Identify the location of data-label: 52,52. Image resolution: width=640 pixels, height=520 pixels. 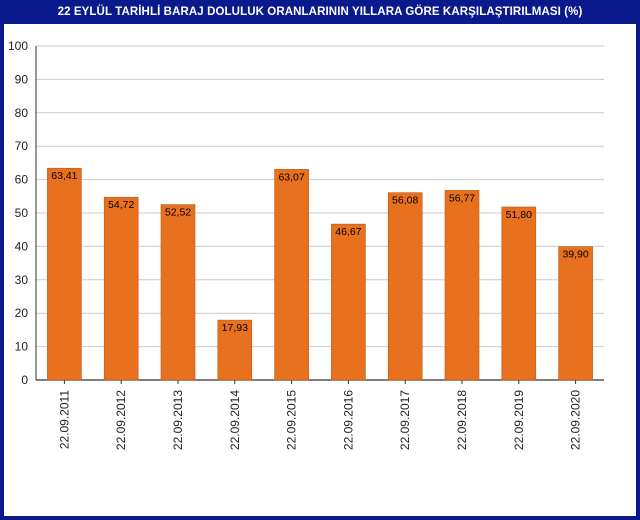
(178, 213).